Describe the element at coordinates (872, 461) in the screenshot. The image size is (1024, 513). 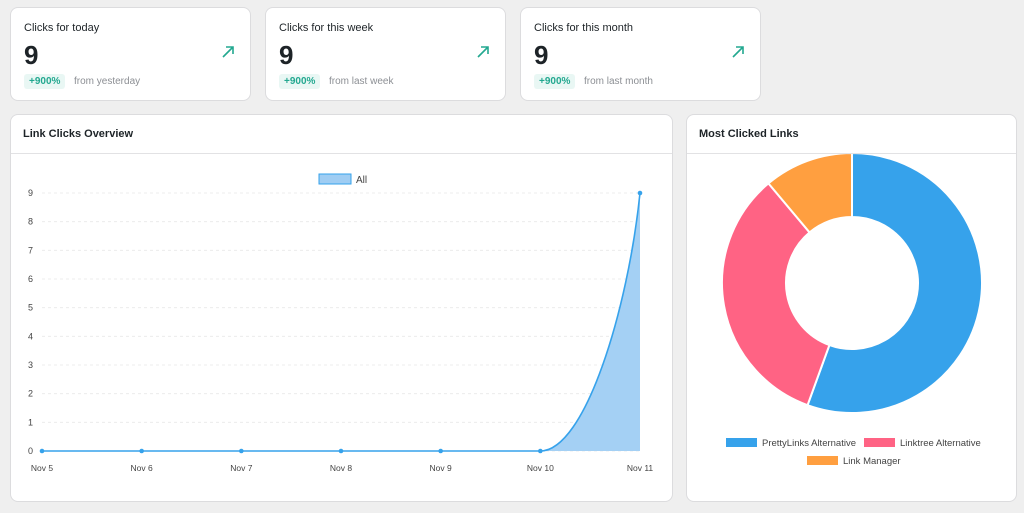
I see `legend-label: Link Manager` at that location.